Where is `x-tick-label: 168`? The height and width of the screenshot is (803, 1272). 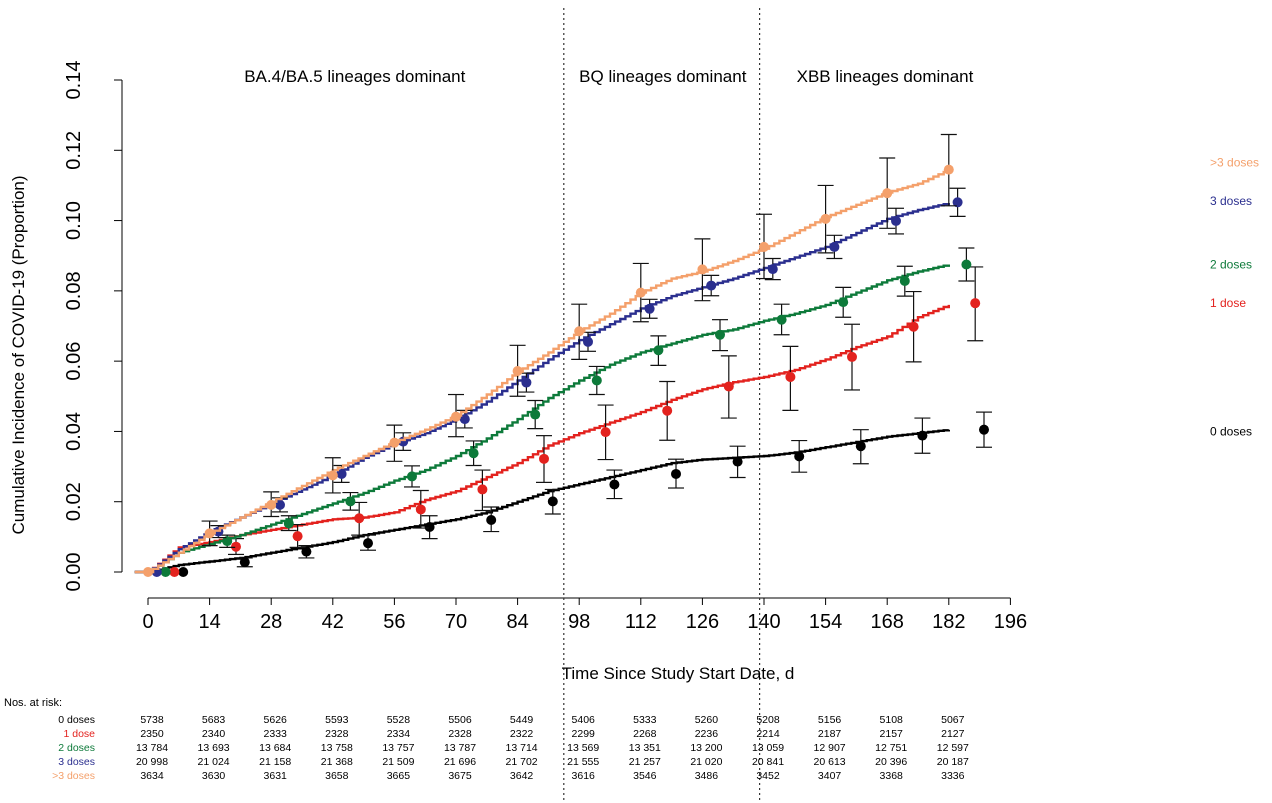
x-tick-label: 168 is located at coordinates (887, 622).